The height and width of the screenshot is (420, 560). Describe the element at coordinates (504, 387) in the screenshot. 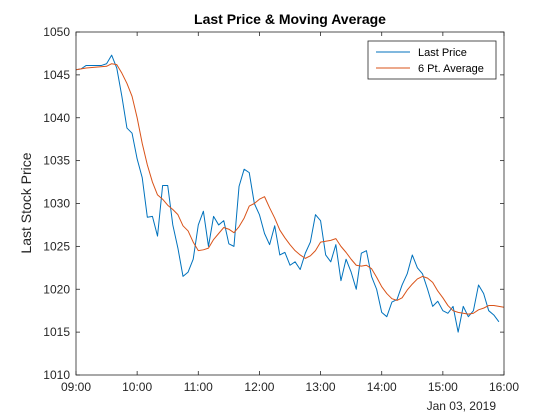

I see `x-tick-label: 16:00` at that location.